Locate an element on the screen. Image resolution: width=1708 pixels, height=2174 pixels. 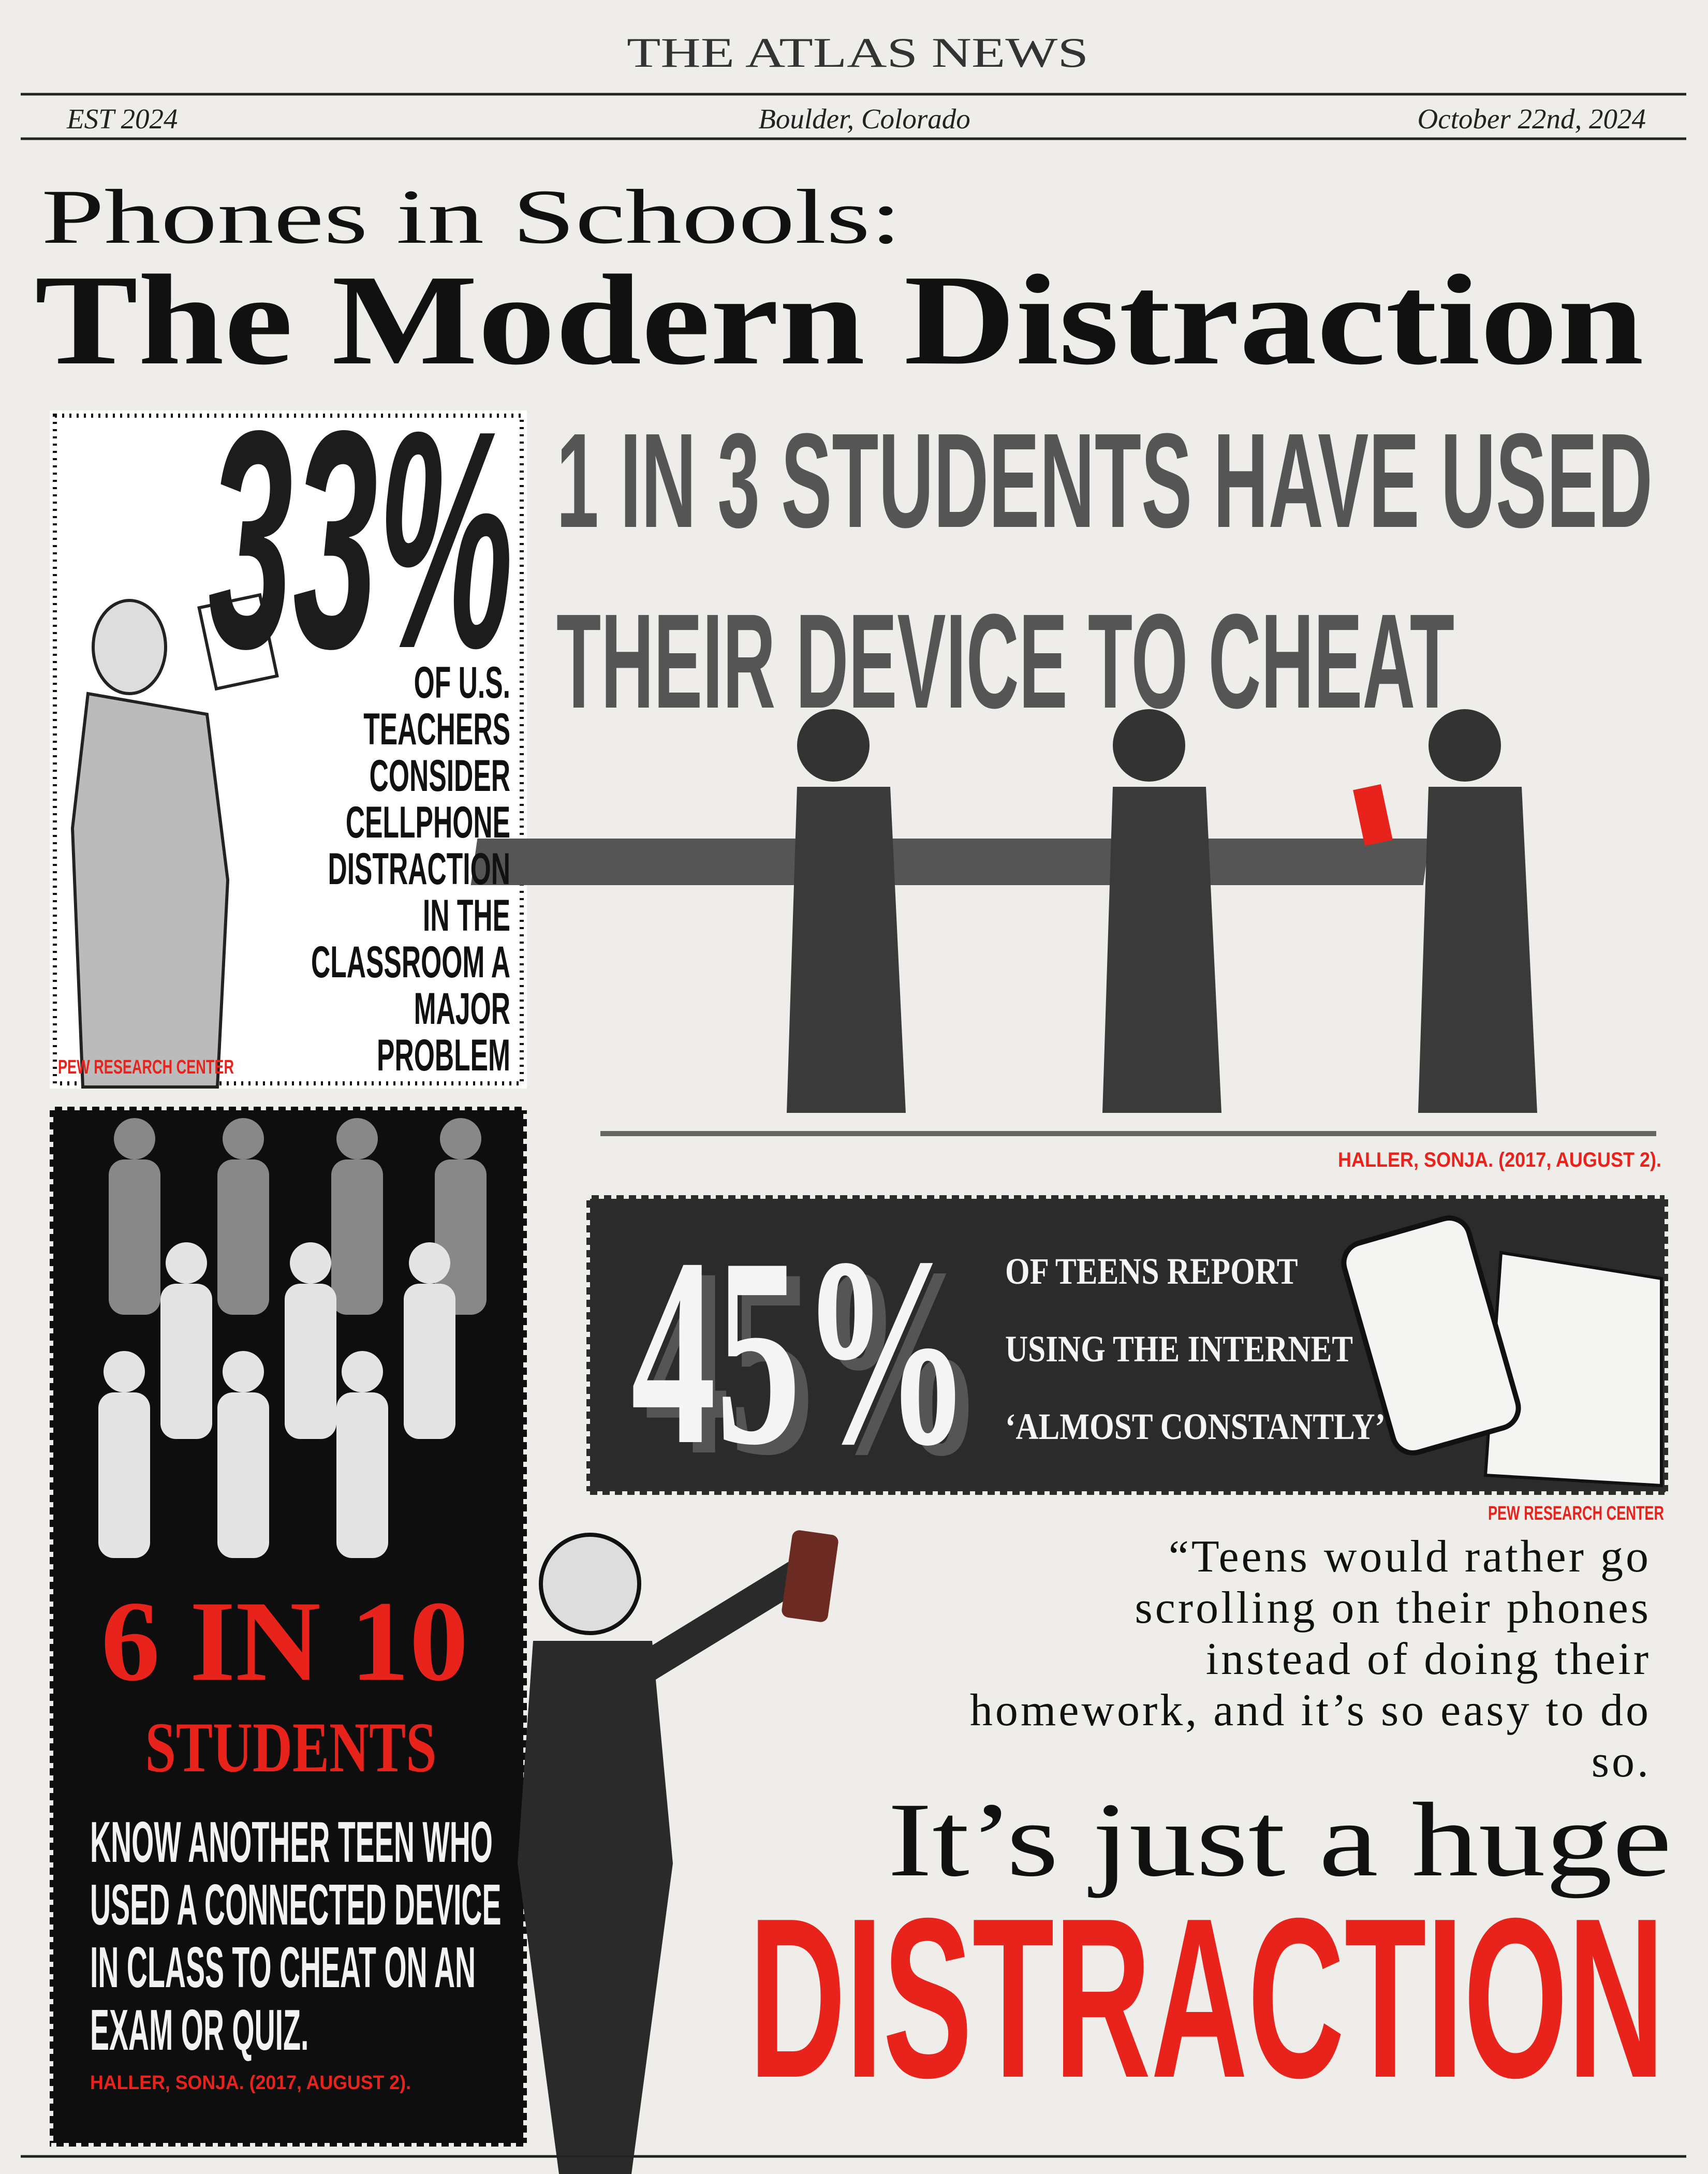
quote-line: homework, and it’s so easy to do is located at coordinates (1310, 1710).